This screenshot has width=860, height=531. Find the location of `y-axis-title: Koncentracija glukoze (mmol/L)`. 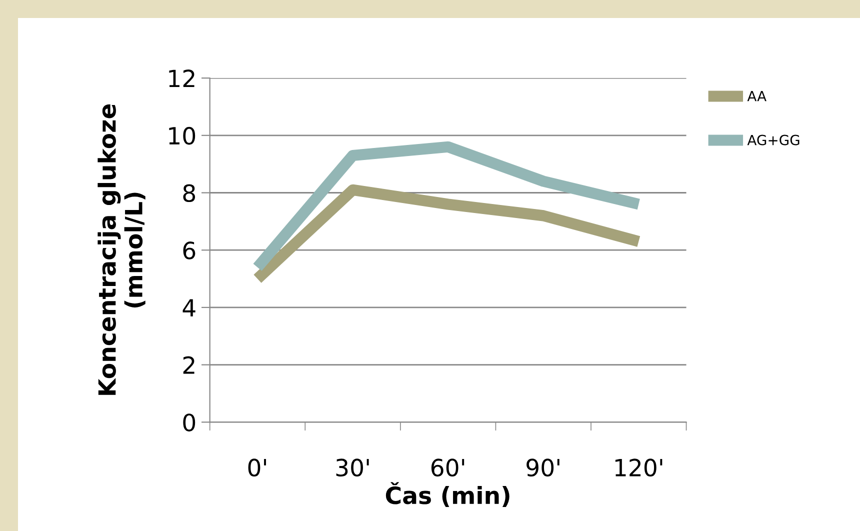

y-axis-title: Koncentracija glukoze (mmol/L) is located at coordinates (122, 249).